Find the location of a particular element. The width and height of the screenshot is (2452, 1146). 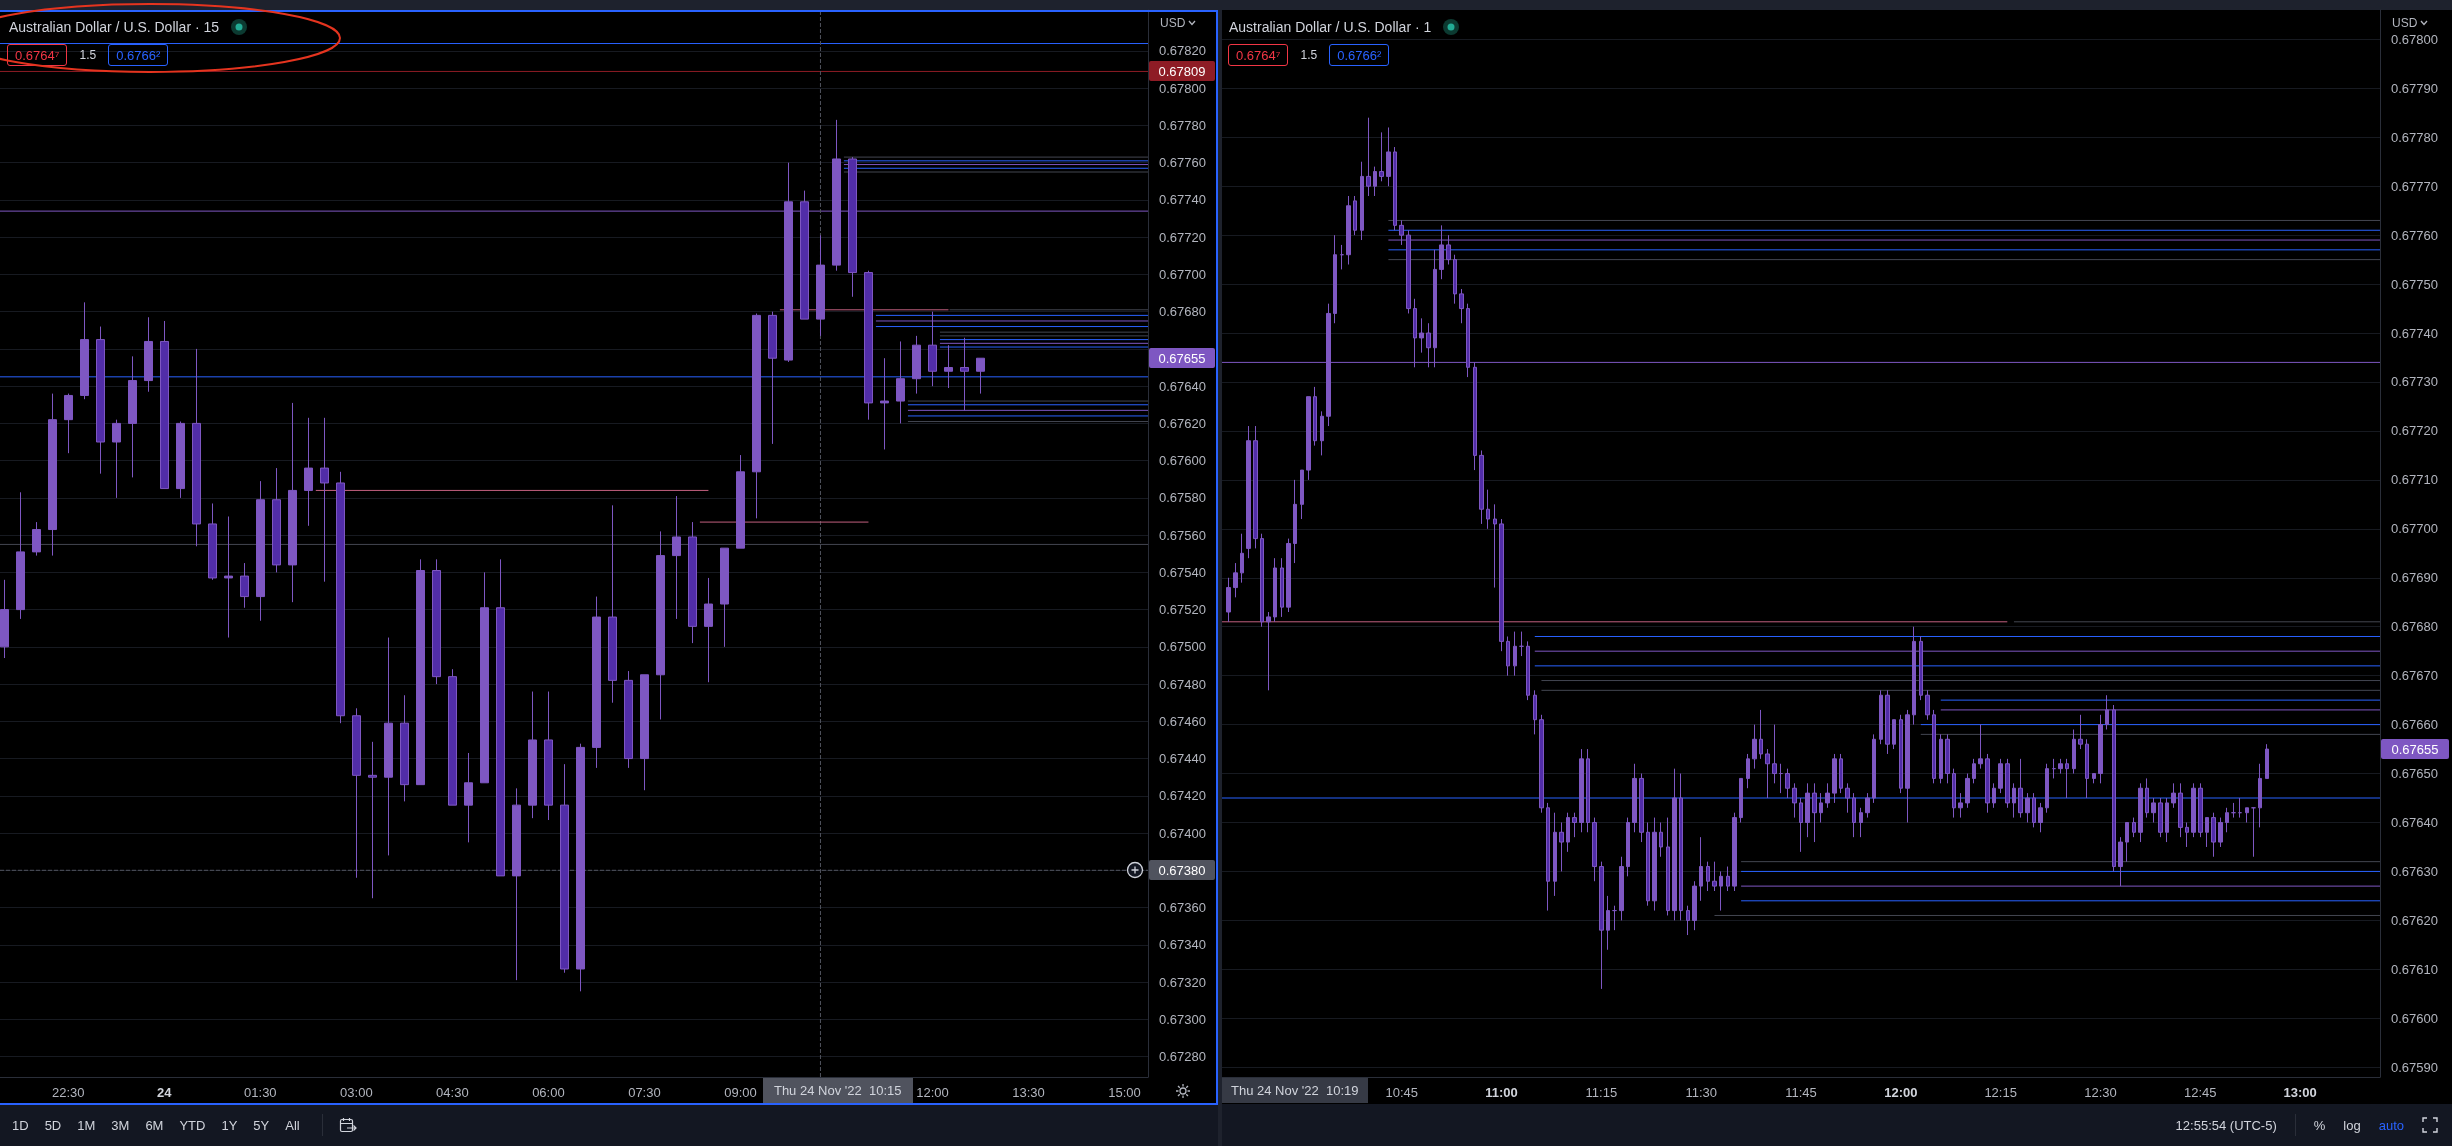

x-tick-label: 09:00 is located at coordinates (740, 1092).